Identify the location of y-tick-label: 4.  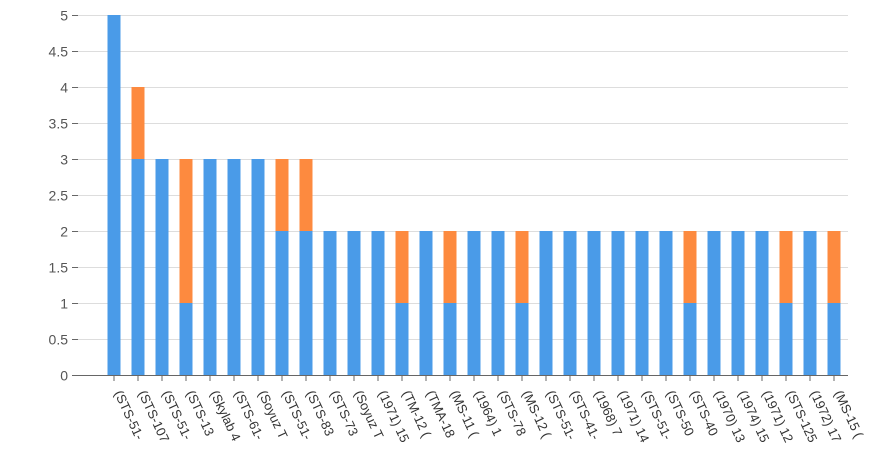
(64, 88).